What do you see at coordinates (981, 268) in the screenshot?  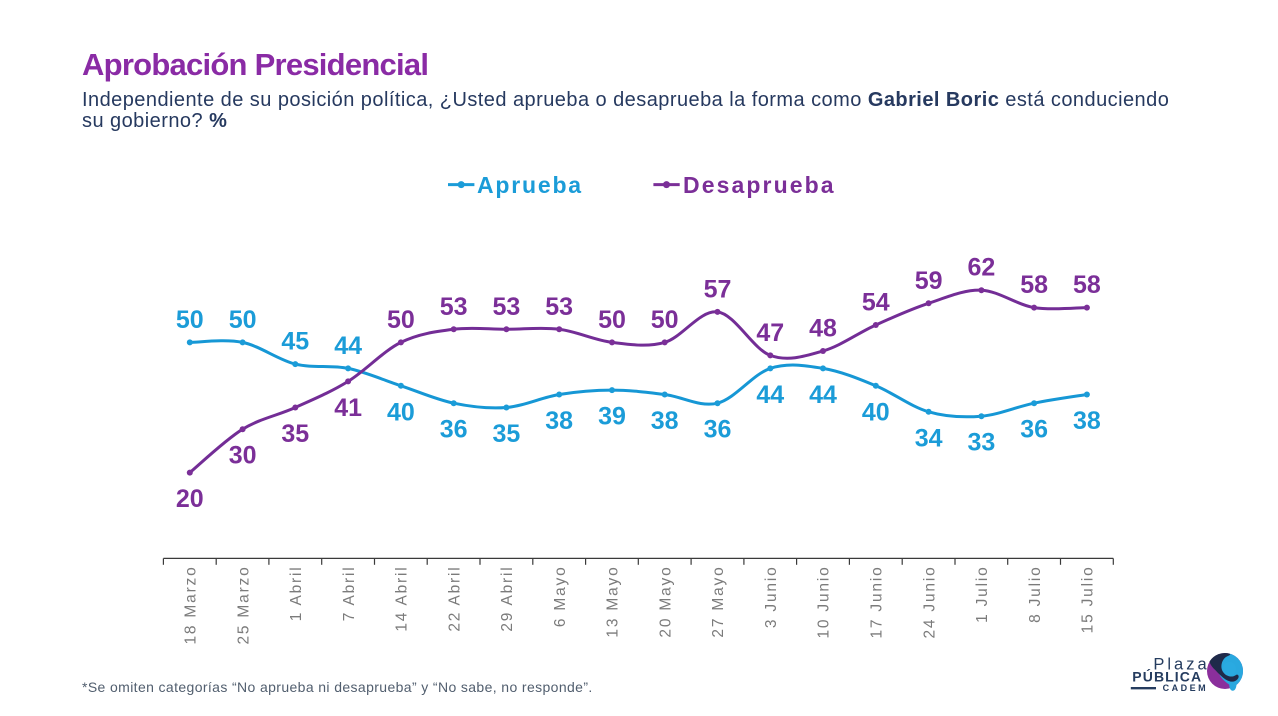 I see `svg-text: 62` at bounding box center [981, 268].